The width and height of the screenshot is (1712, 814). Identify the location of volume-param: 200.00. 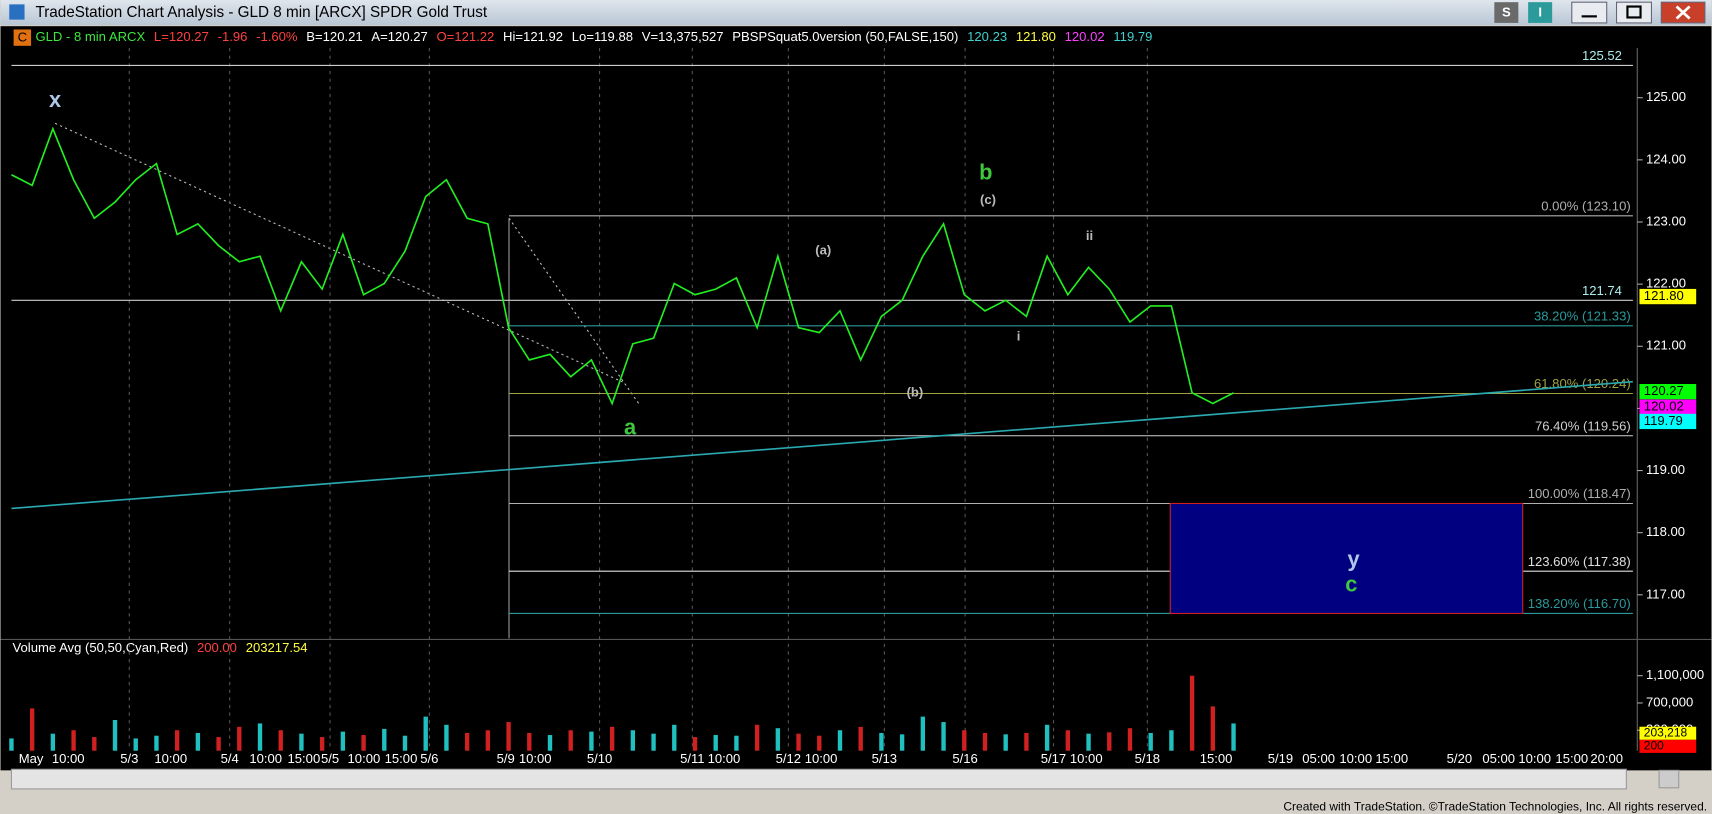
(217, 648).